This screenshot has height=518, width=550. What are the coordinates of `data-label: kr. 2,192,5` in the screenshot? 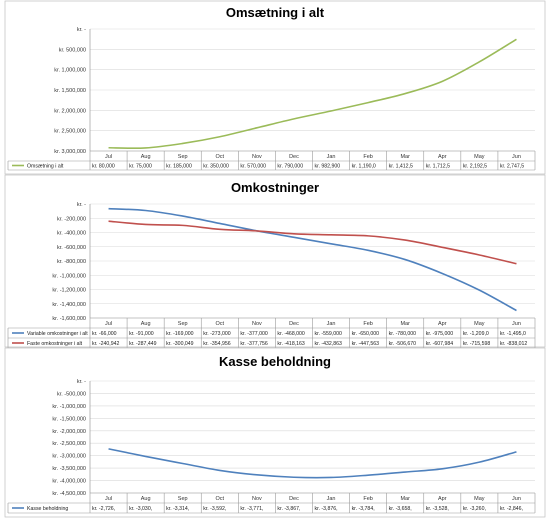 It's located at (475, 167).